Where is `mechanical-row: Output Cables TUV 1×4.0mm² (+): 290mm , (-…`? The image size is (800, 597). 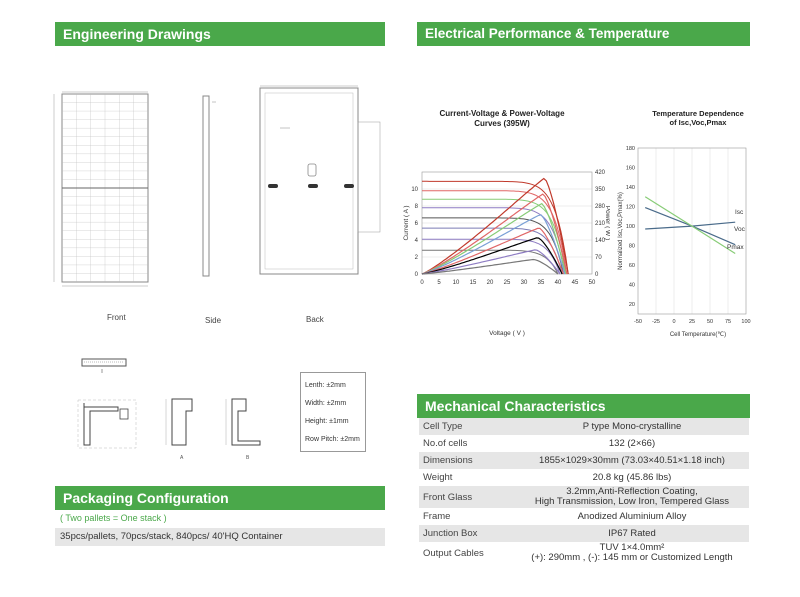
mechanical-row: Output Cables TUV 1×4.0mm² (+): 290mm , (-… is located at coordinates (584, 553).